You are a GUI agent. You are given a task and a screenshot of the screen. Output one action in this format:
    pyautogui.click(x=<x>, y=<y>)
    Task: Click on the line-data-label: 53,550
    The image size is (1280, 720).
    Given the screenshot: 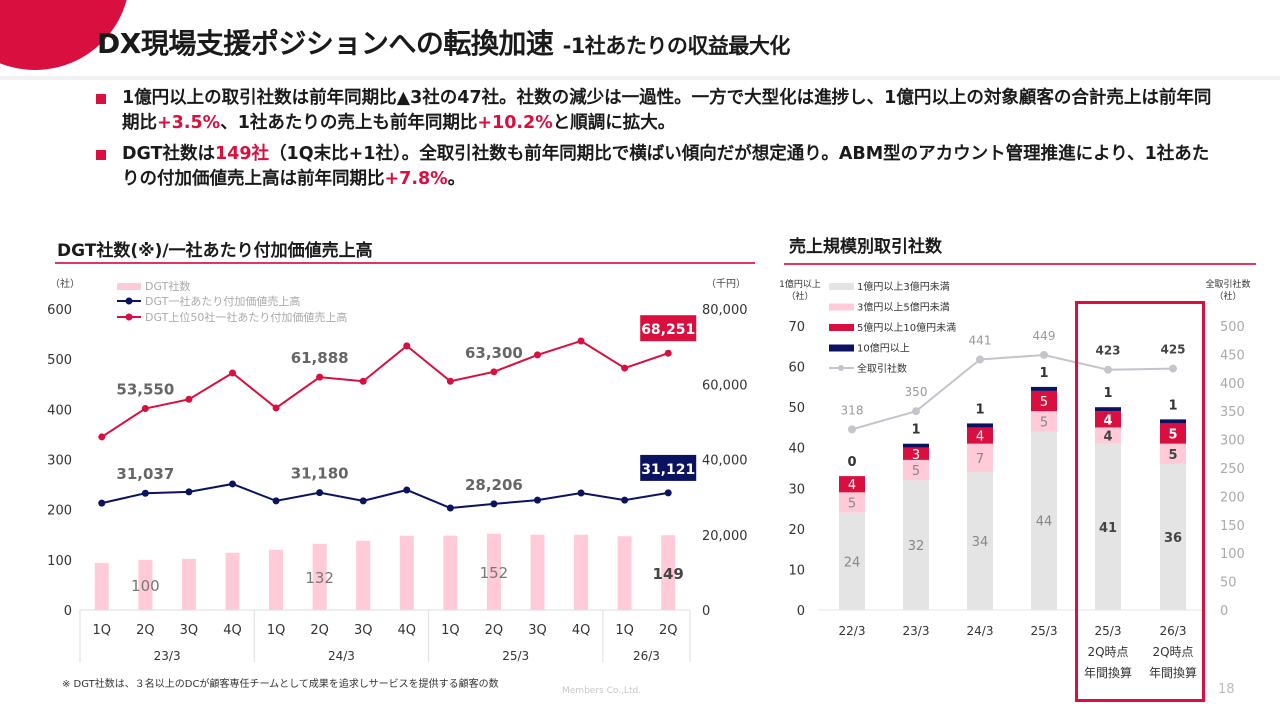 What is the action you would take?
    pyautogui.click(x=145, y=390)
    